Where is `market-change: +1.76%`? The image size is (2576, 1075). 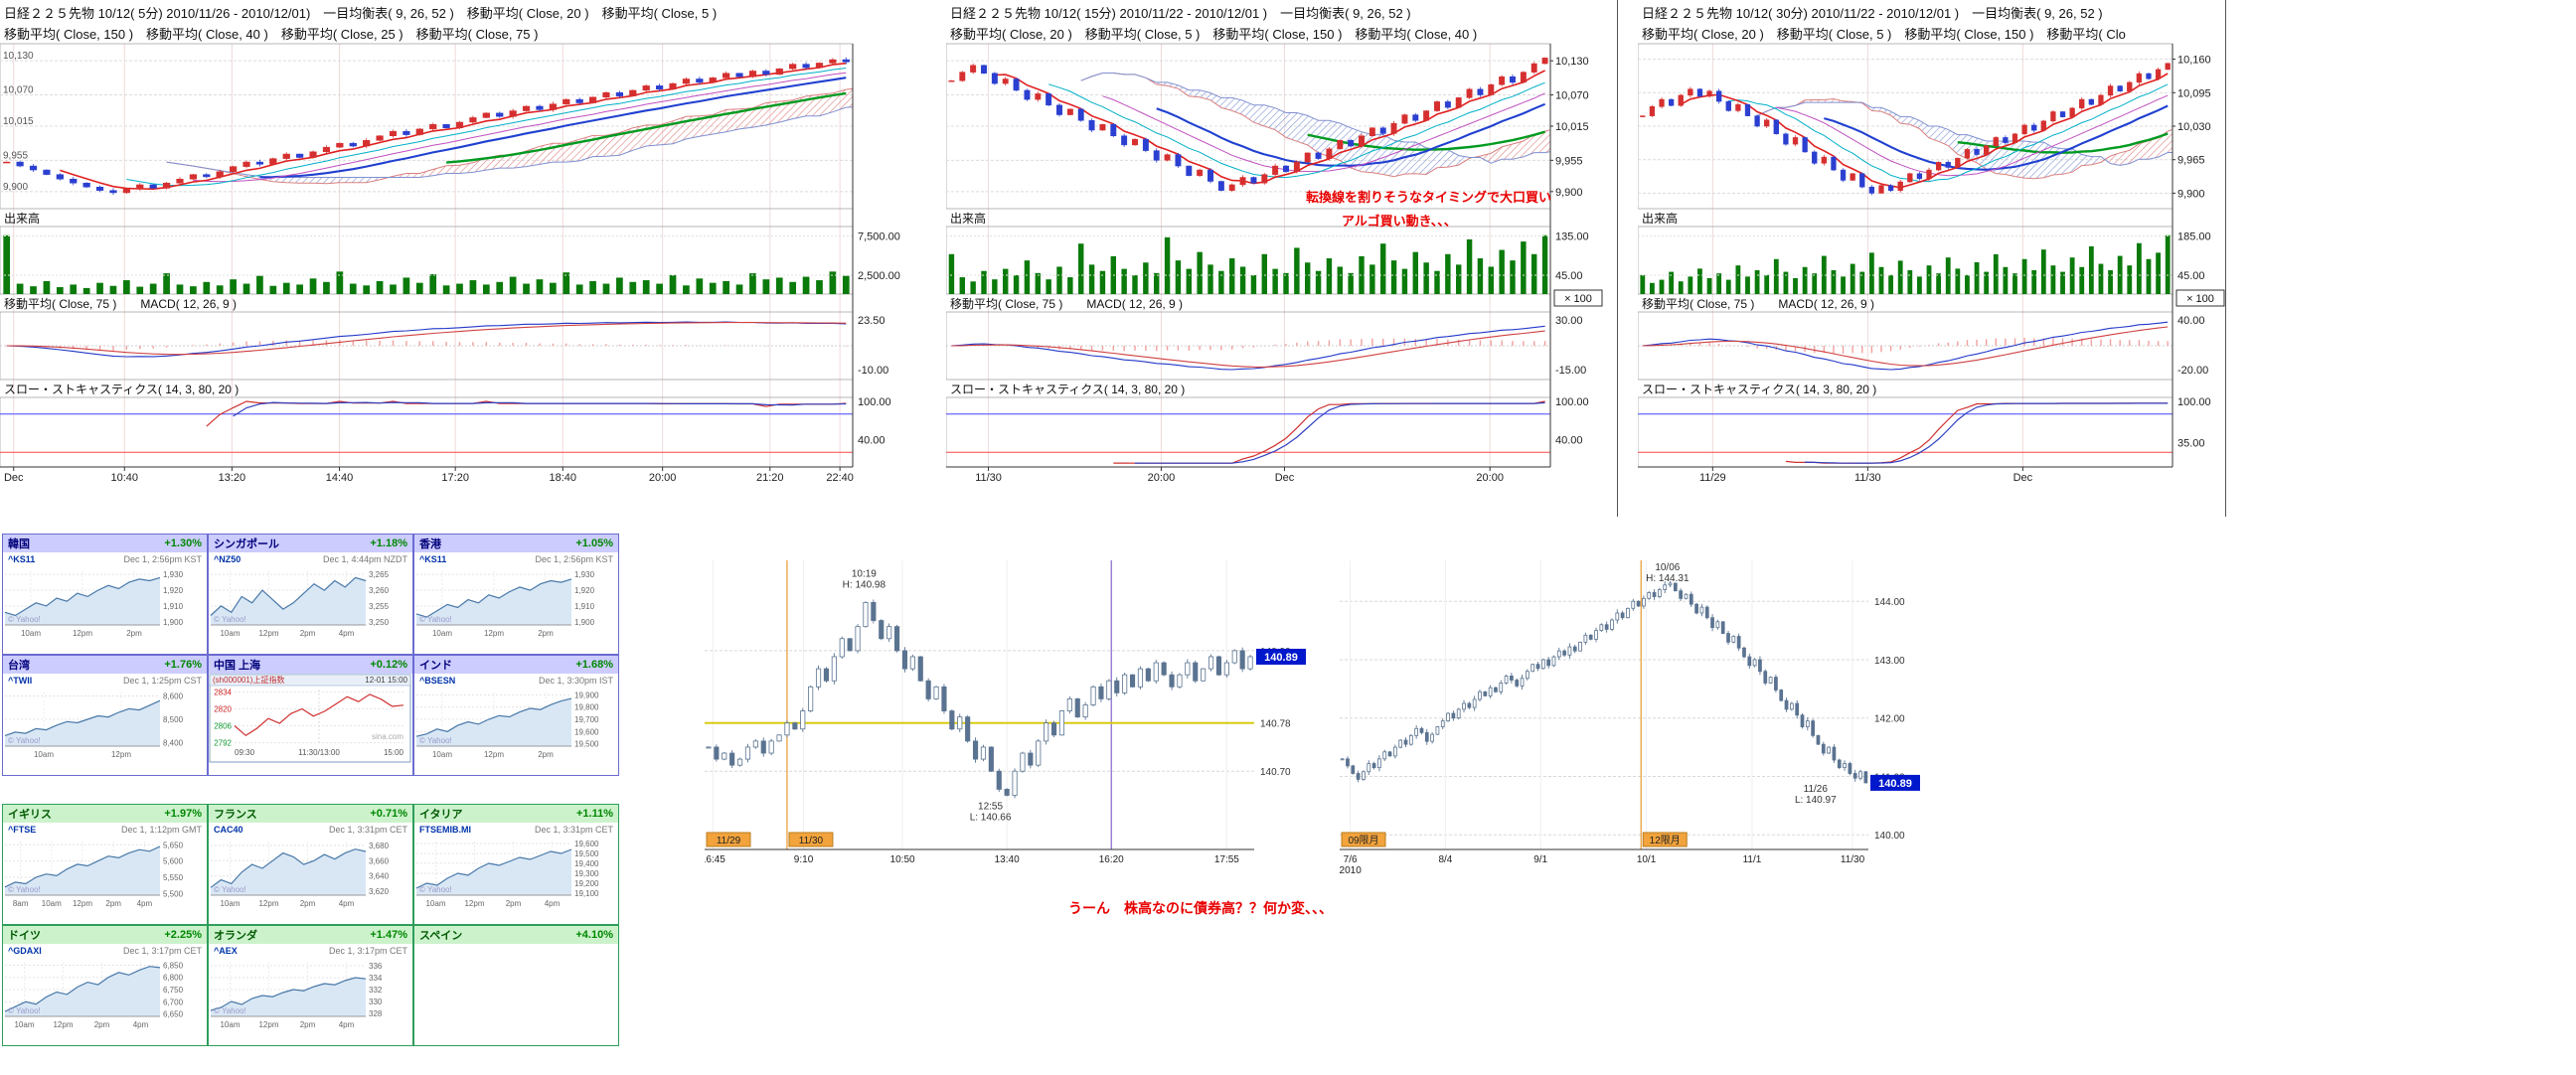
market-change: +1.76% is located at coordinates (183, 665).